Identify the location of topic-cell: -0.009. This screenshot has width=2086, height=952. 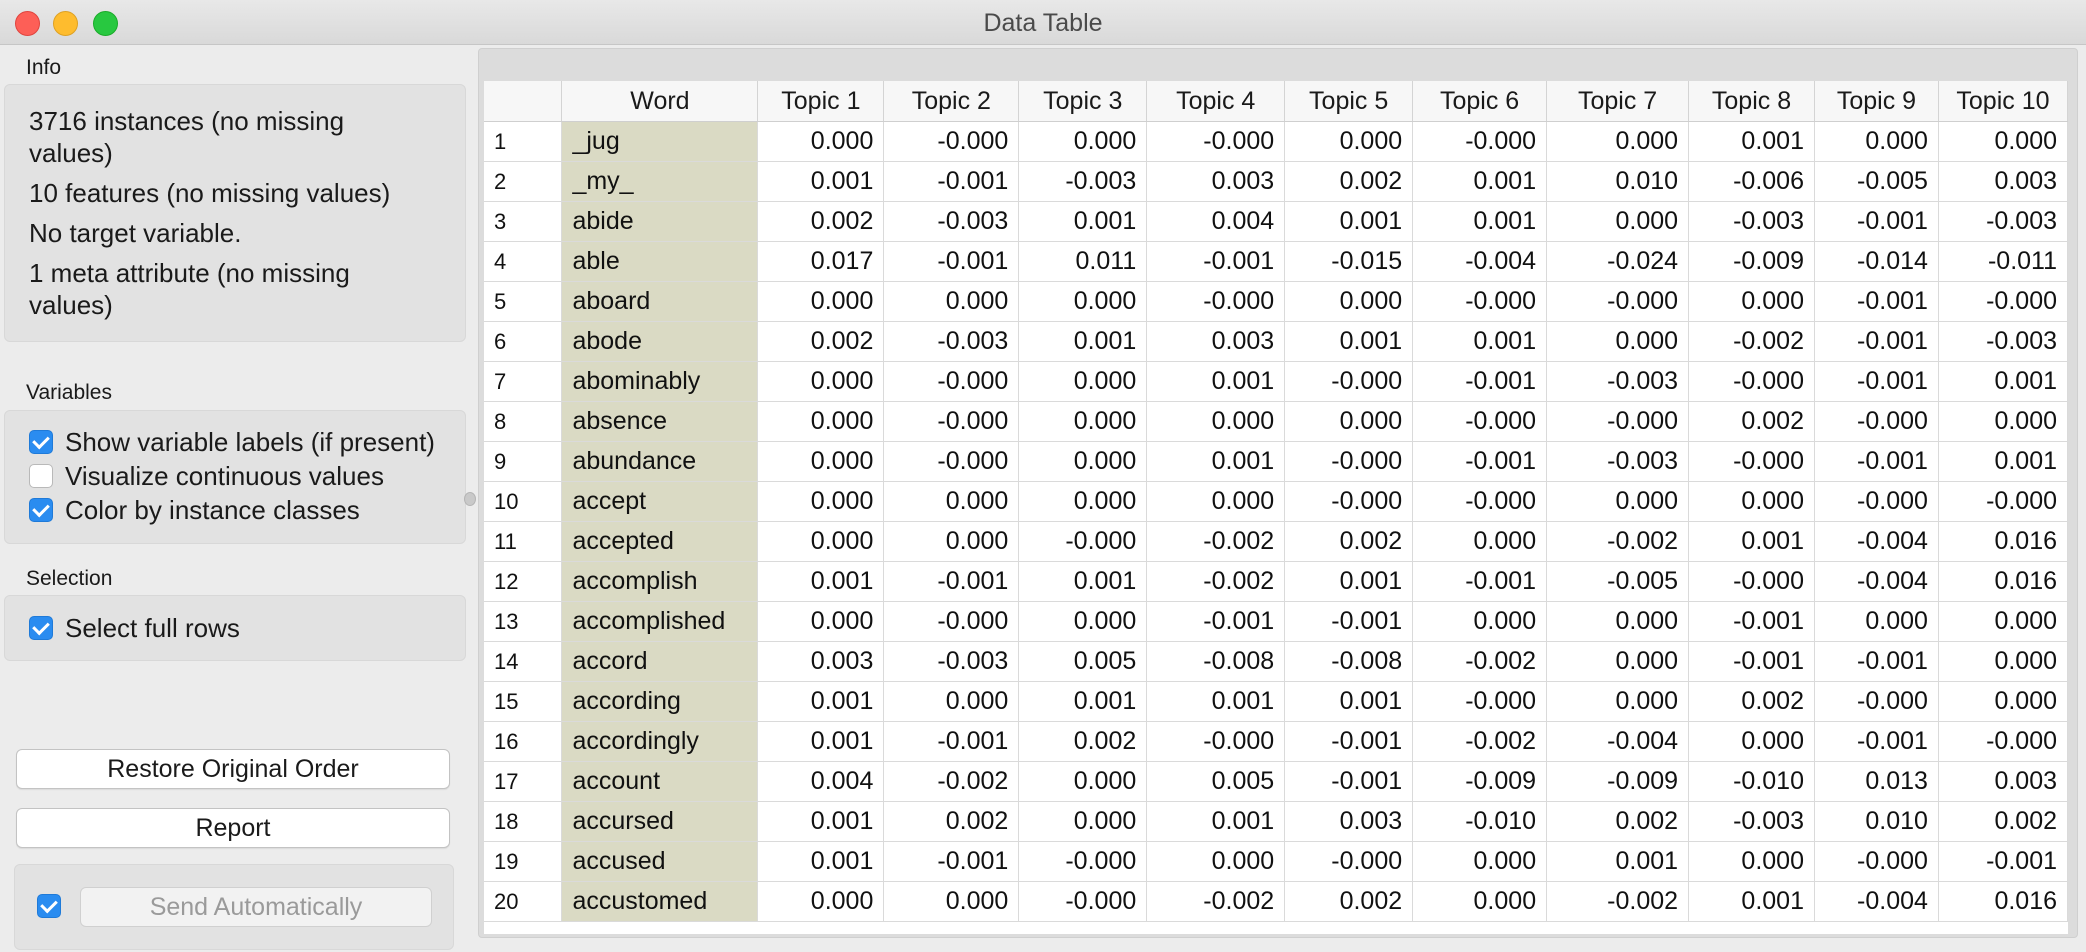
(1618, 781).